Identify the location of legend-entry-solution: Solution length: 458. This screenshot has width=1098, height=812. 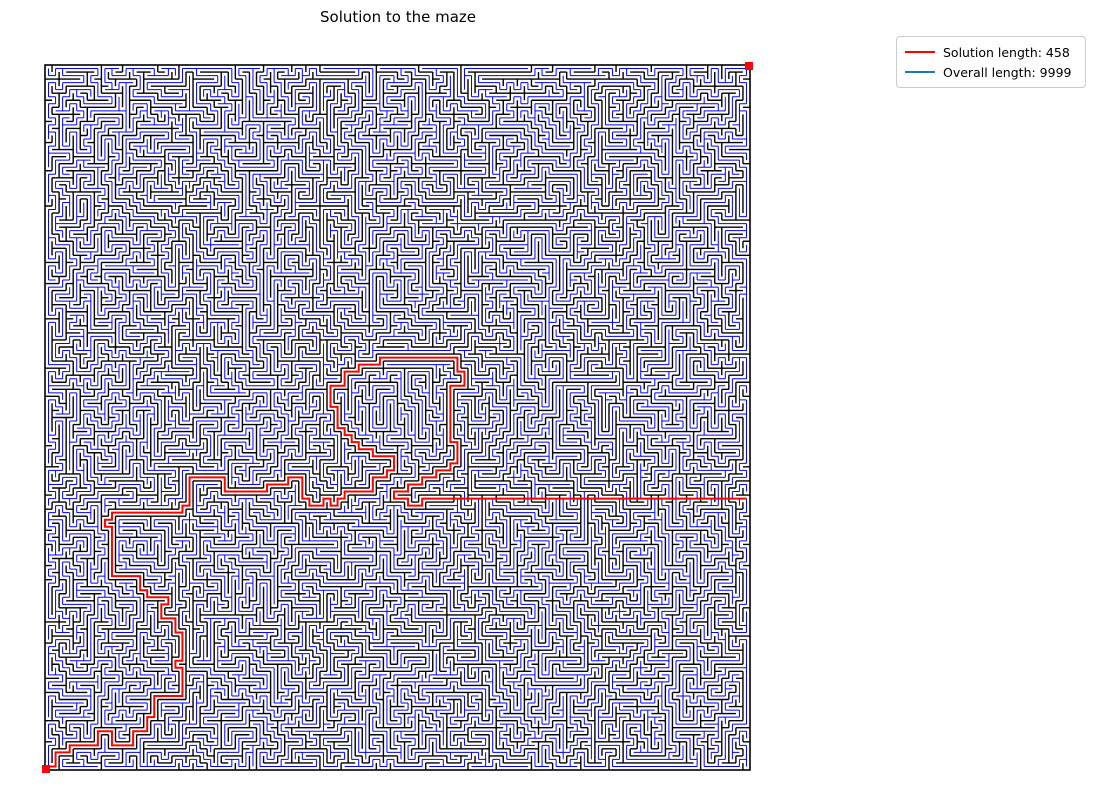
(991, 52).